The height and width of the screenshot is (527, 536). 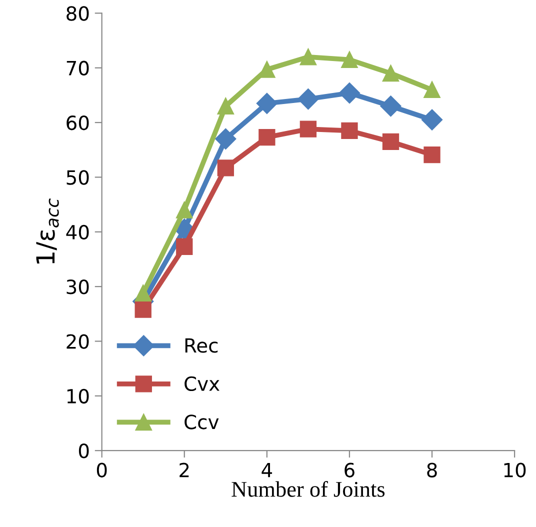 I want to click on y-tick-label: 70, so click(x=77, y=68).